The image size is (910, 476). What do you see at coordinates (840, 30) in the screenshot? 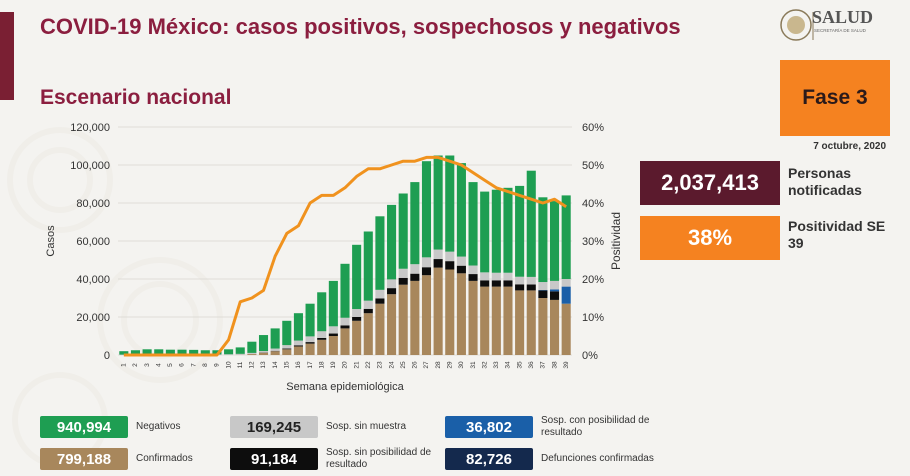
I see `logo-subtext: SECRETARÍA DE SALUD` at bounding box center [840, 30].